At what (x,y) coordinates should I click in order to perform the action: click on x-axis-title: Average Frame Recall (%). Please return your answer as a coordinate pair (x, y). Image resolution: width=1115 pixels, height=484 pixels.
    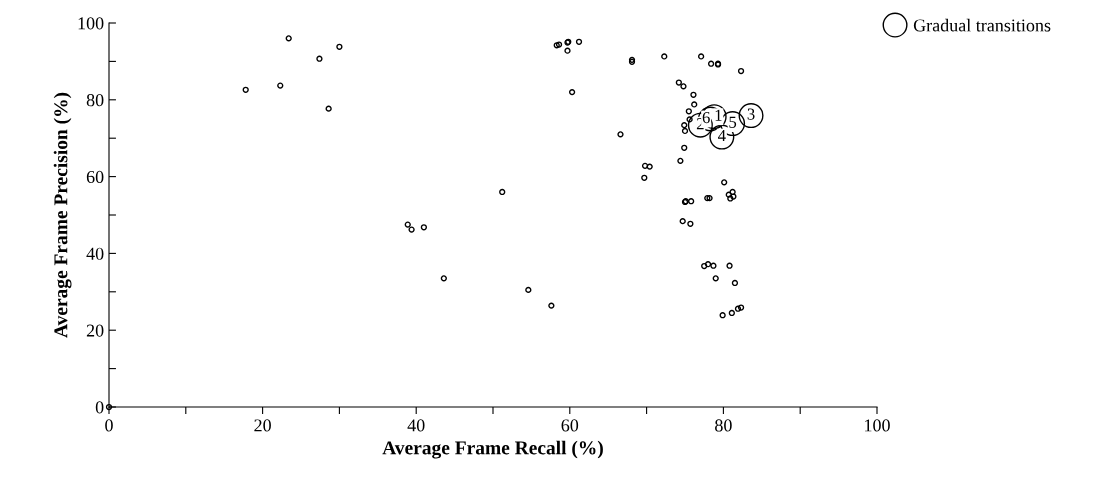
    Looking at the image, I should click on (492, 449).